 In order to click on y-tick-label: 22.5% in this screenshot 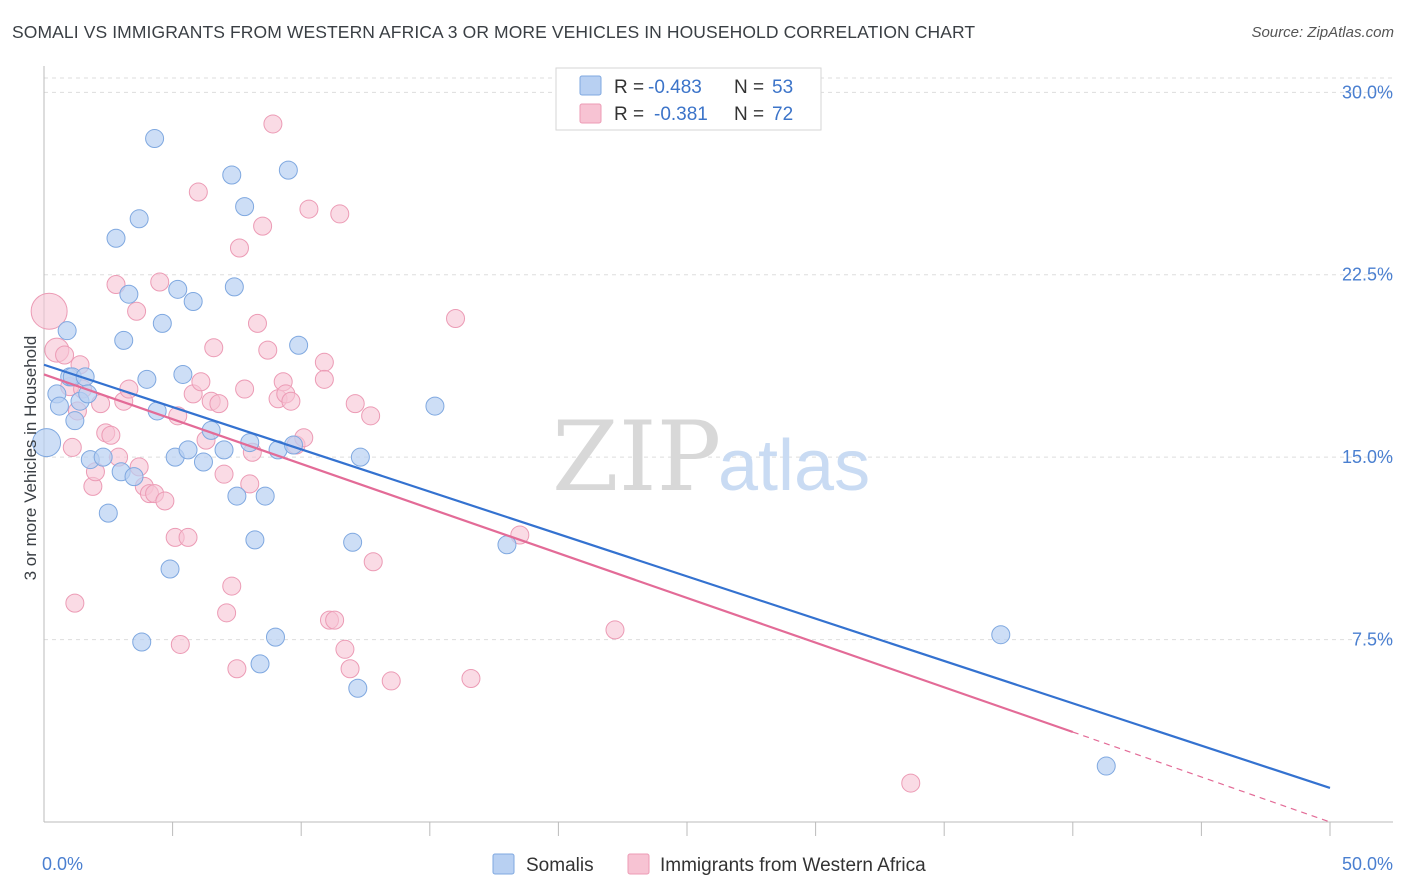, I will do `click(1367, 275)`.